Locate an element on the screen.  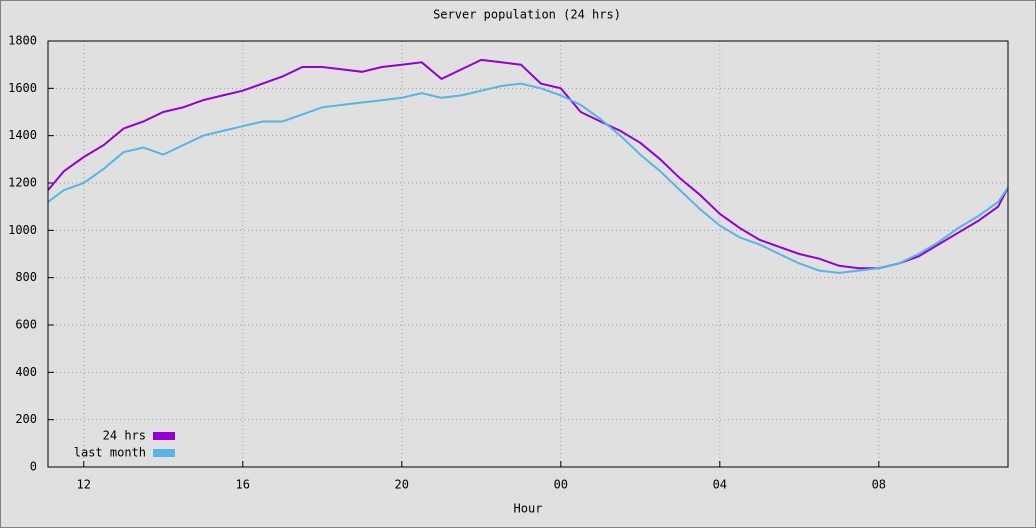
y-tick-label: 200 is located at coordinates (26, 419).